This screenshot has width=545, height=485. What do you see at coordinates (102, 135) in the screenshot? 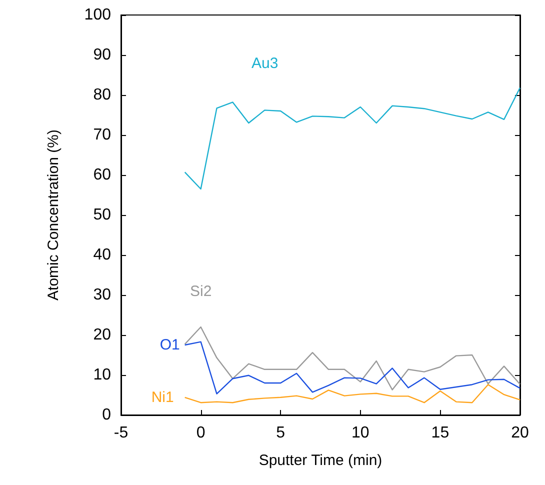
I see `y-tick-label: 70` at bounding box center [102, 135].